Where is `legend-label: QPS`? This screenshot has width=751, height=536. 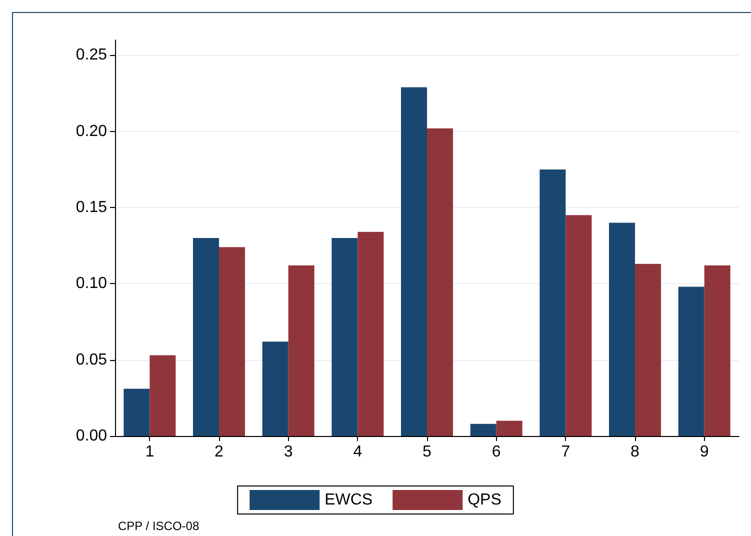
legend-label: QPS is located at coordinates (485, 500).